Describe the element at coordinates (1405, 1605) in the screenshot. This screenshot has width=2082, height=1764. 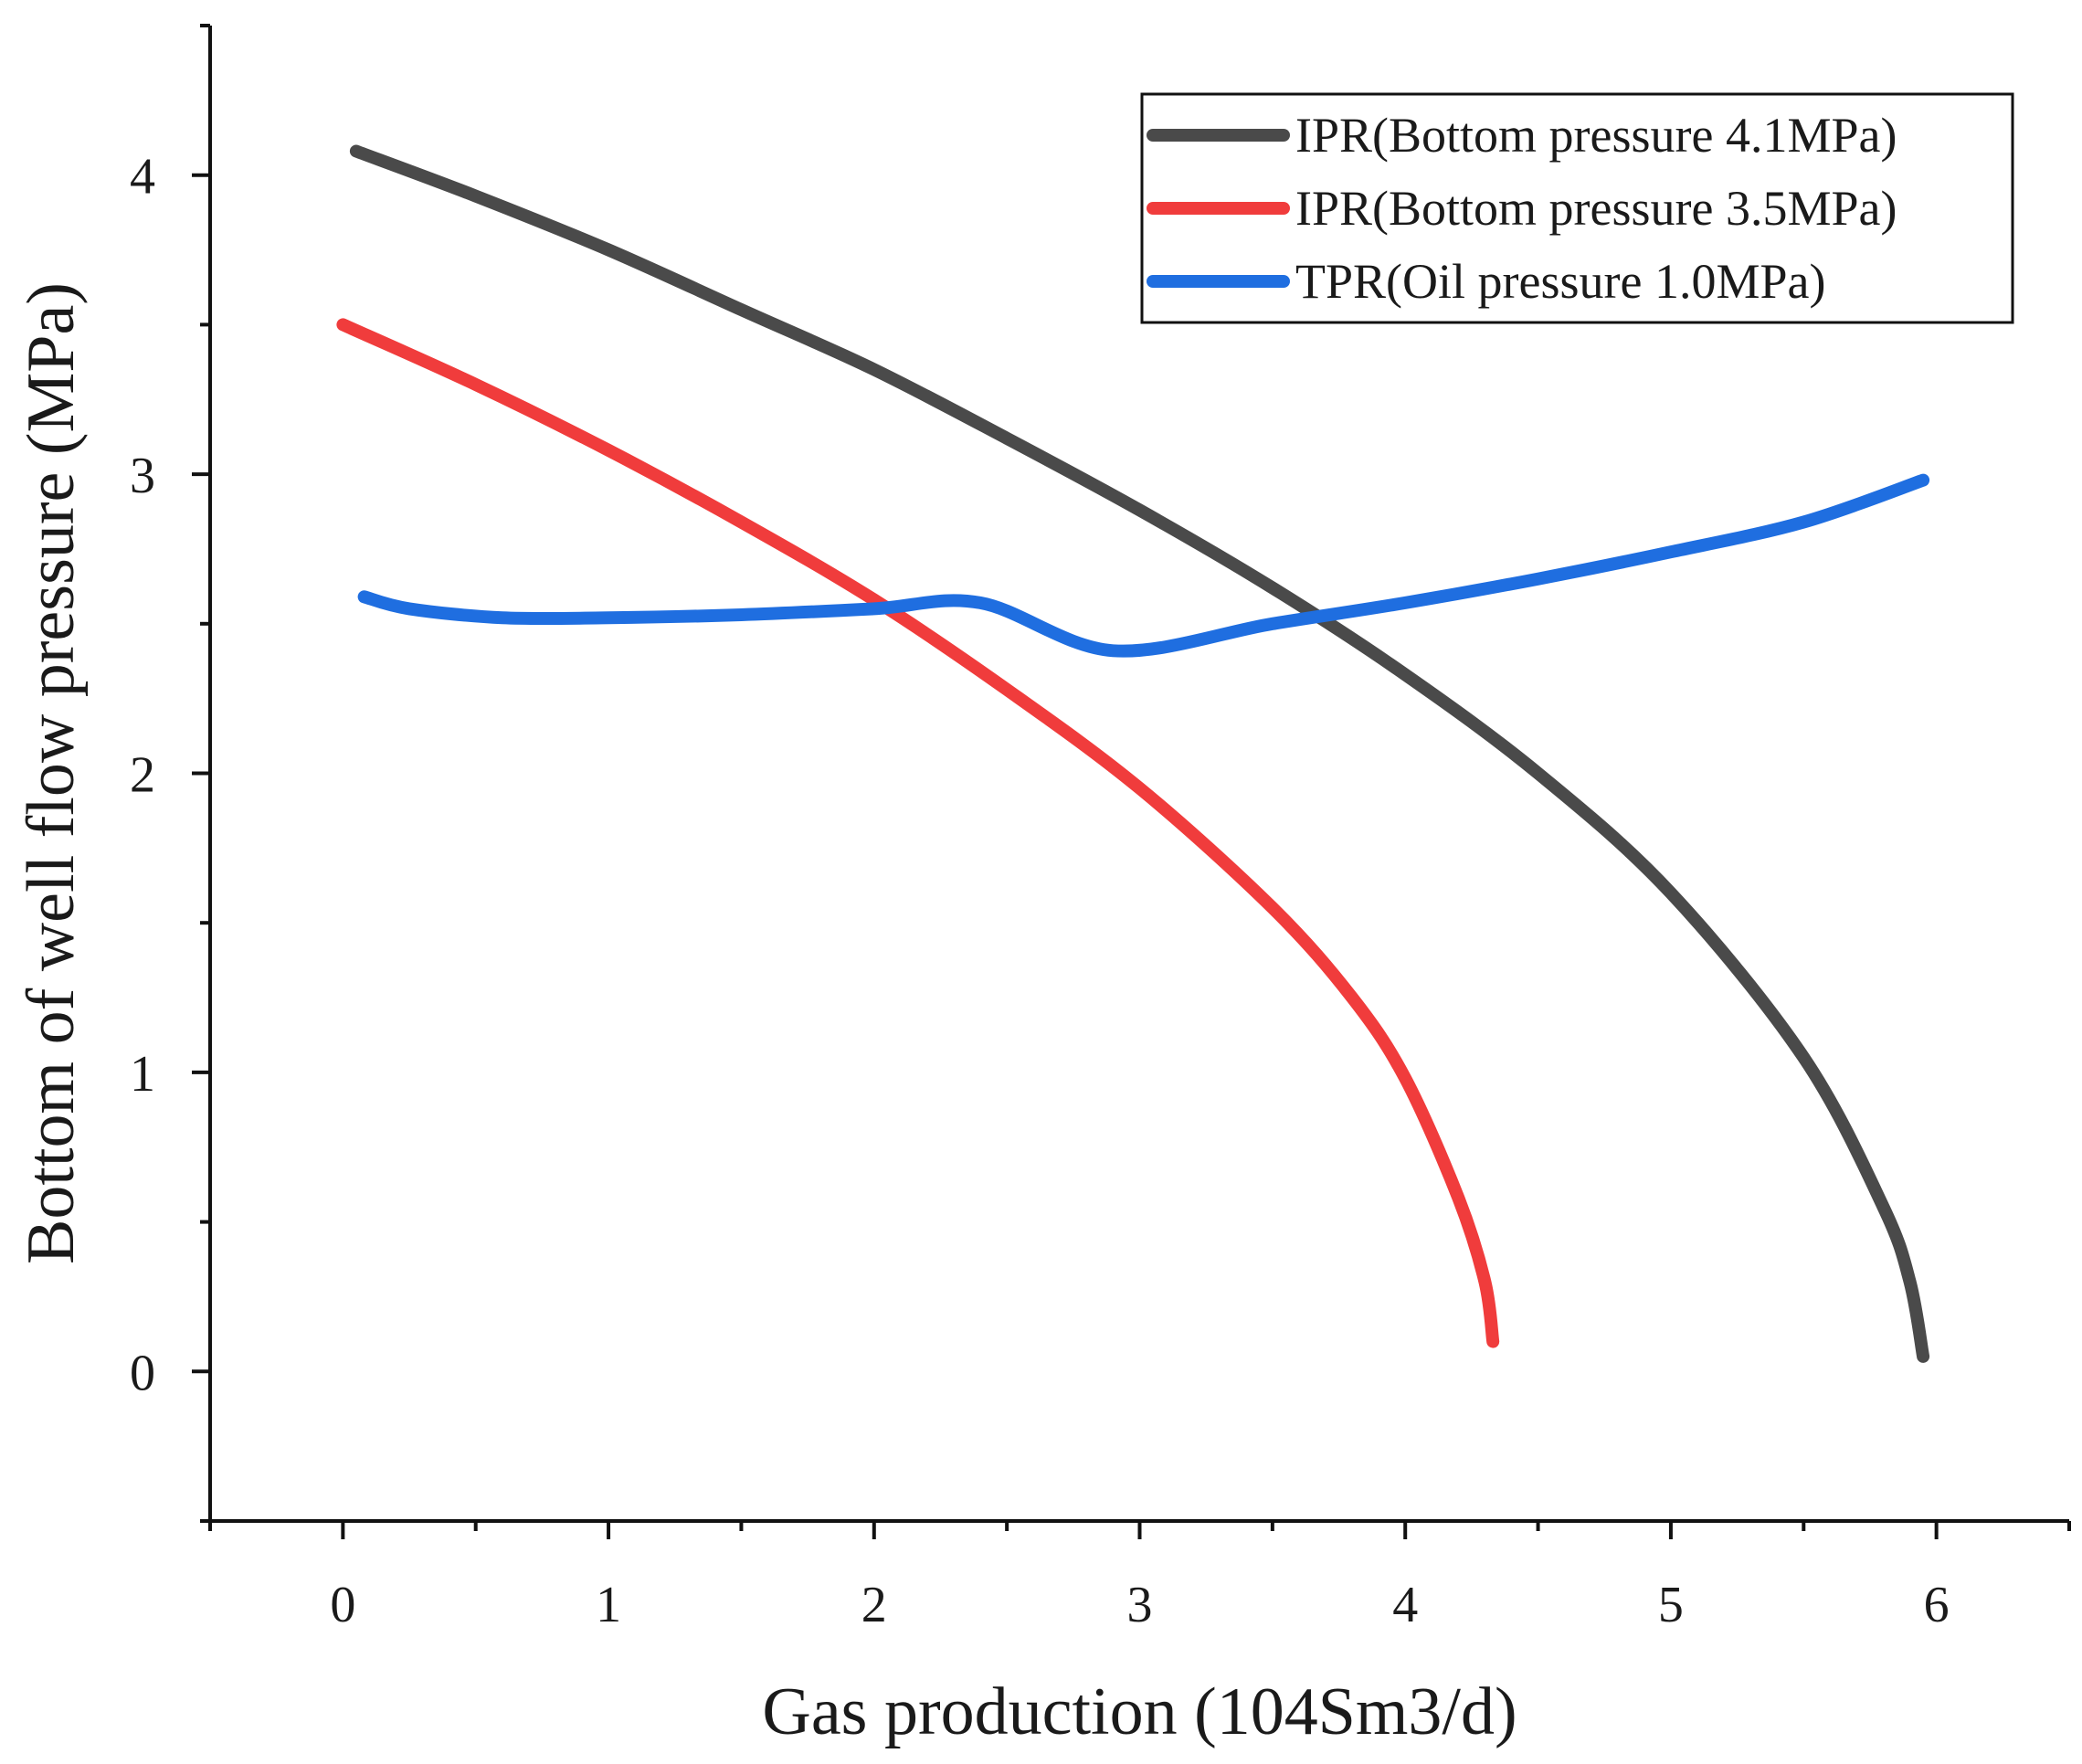
I see `x-tick-label: 4` at that location.